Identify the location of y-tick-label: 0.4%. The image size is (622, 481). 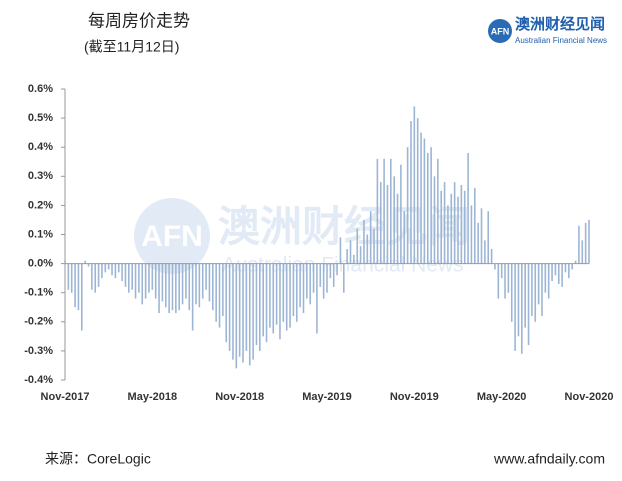
(40, 147).